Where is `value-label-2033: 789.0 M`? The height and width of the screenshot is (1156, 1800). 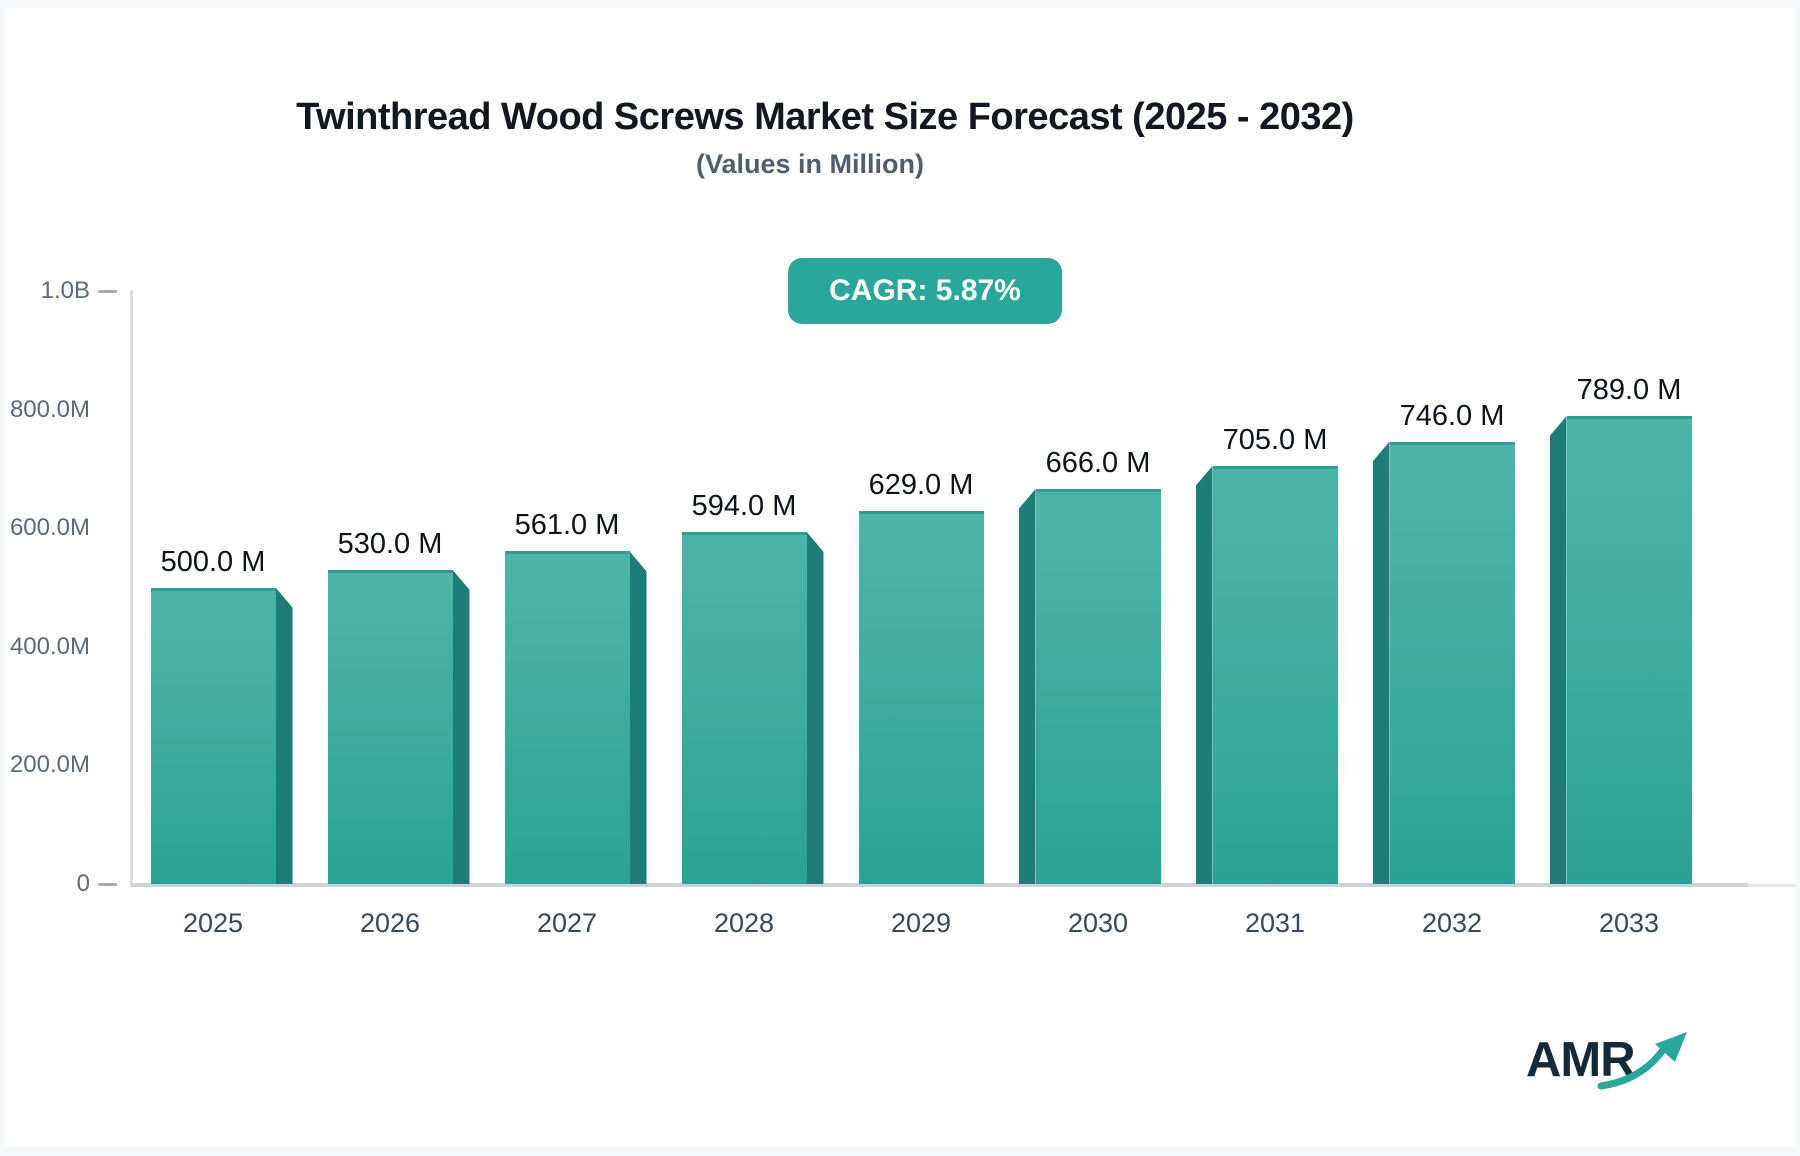
value-label-2033: 789.0 M is located at coordinates (1629, 390).